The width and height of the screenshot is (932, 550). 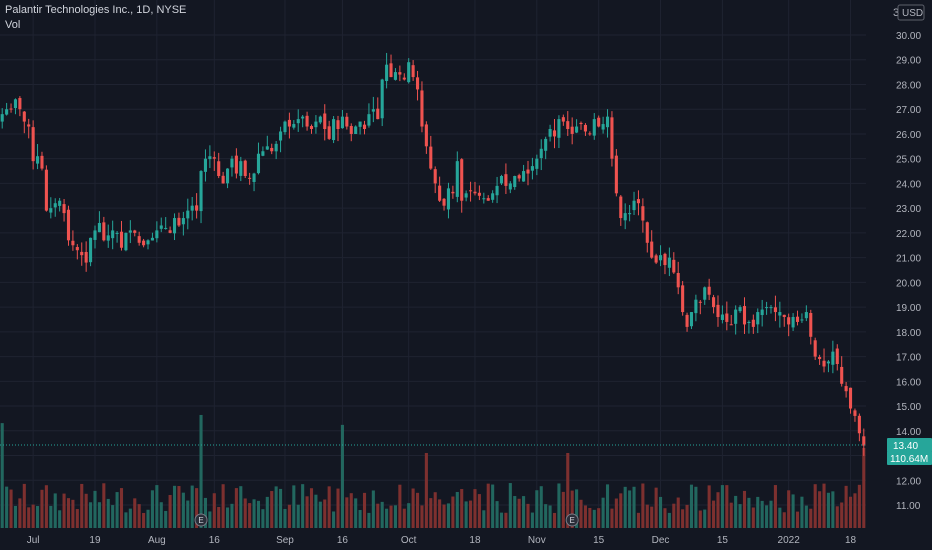 I want to click on legend-title: Palantir Technologies Inc., 1D, NYSE, so click(x=96, y=10).